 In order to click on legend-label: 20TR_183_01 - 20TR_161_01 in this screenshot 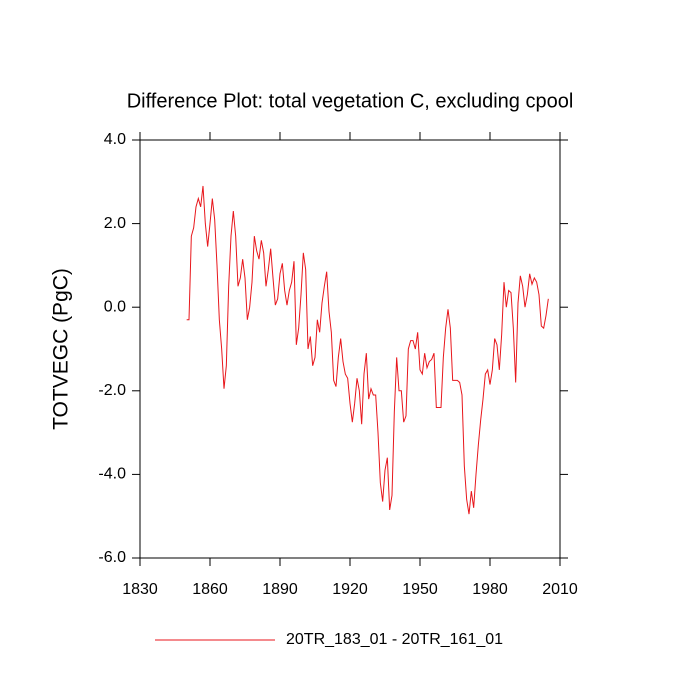, I will do `click(394, 639)`.